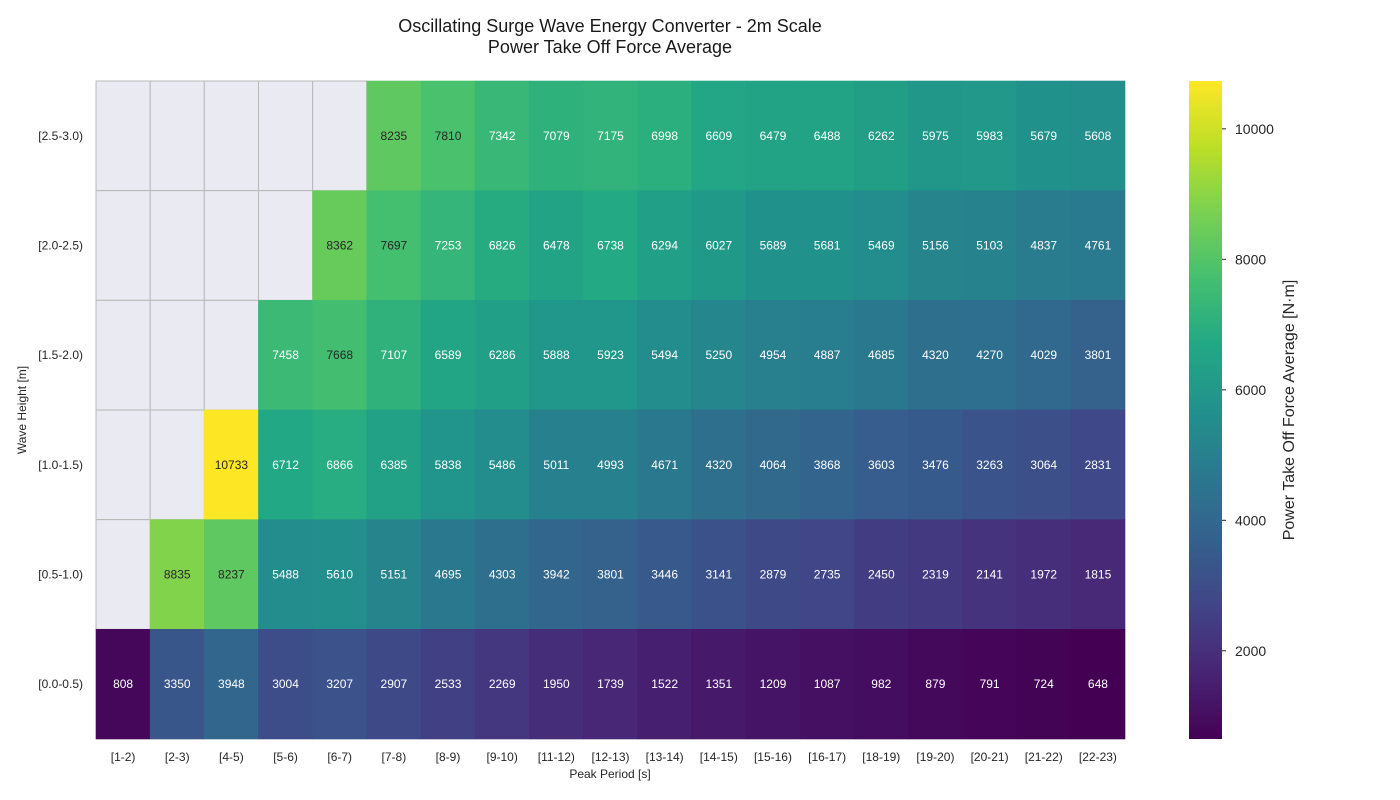 The image size is (1400, 800). Describe the element at coordinates (556, 136) in the screenshot. I see `heatmap-cell-value: 7079` at that location.